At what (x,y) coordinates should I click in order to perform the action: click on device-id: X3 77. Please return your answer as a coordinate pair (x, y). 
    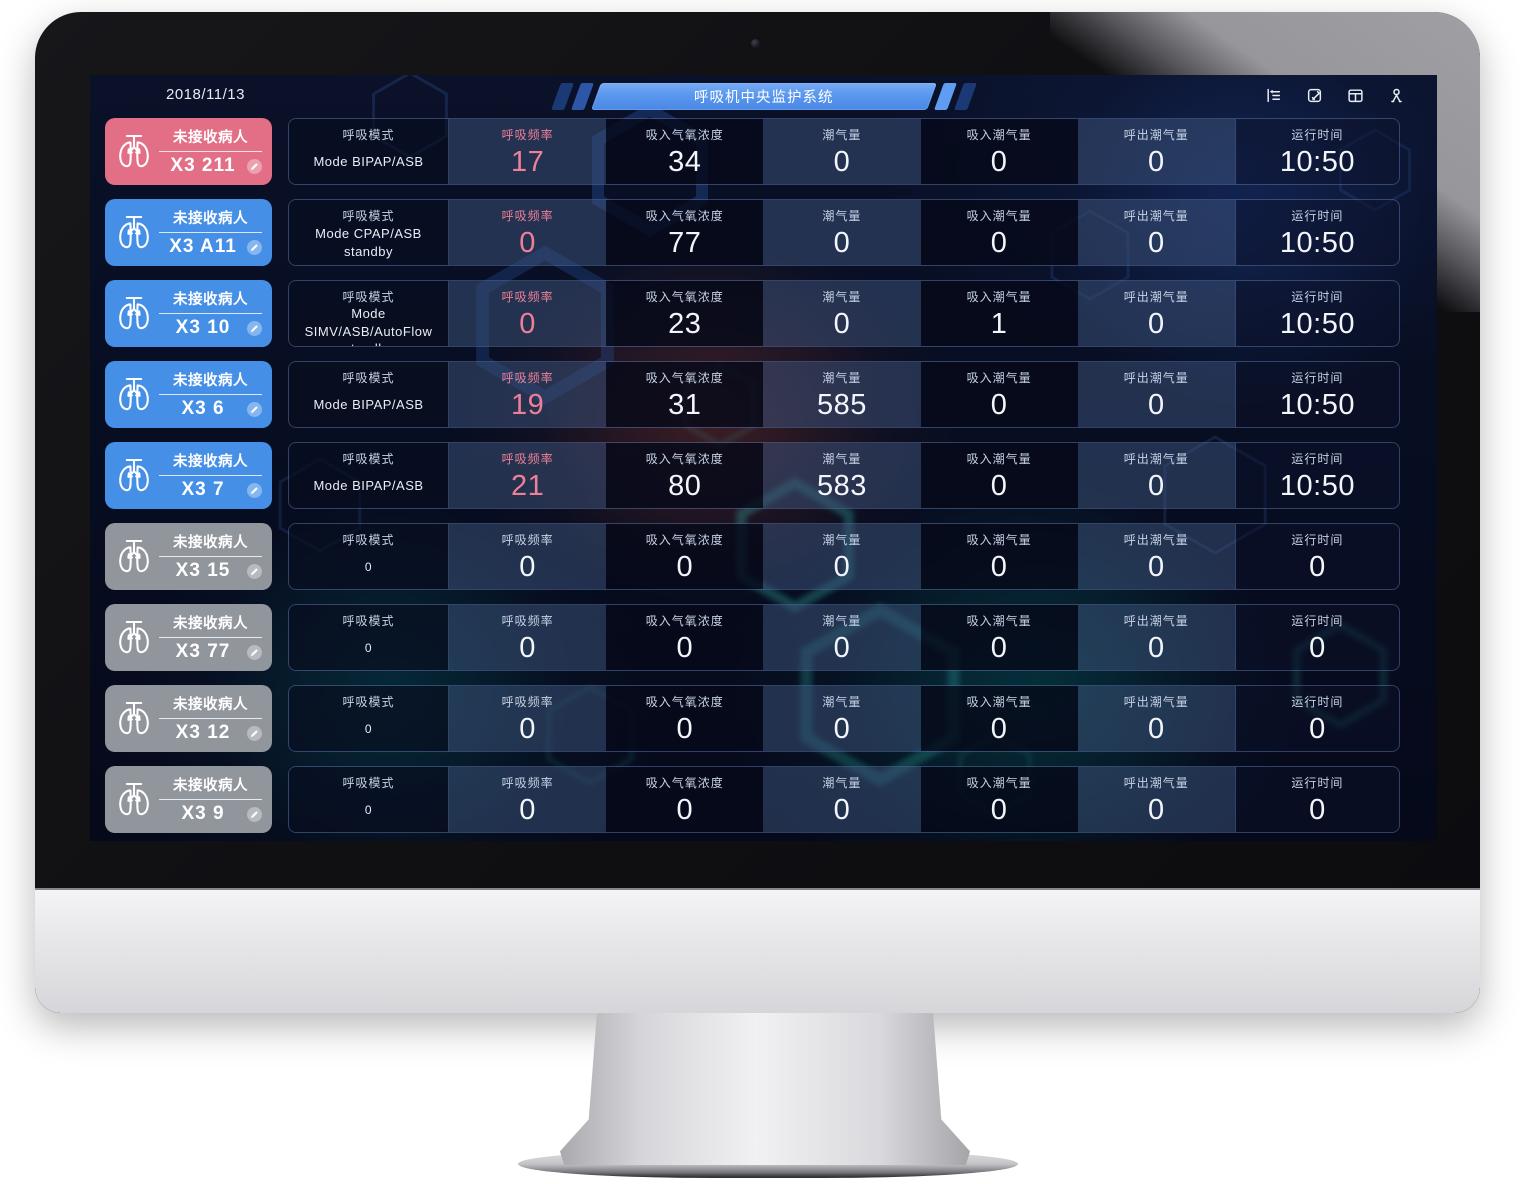
    Looking at the image, I should click on (203, 651).